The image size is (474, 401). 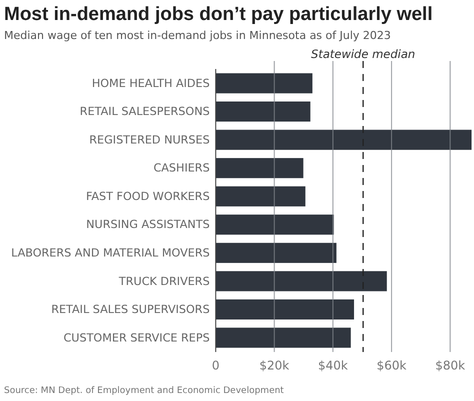 What do you see at coordinates (333, 365) in the screenshot?
I see `x-tick-label: $40k` at bounding box center [333, 365].